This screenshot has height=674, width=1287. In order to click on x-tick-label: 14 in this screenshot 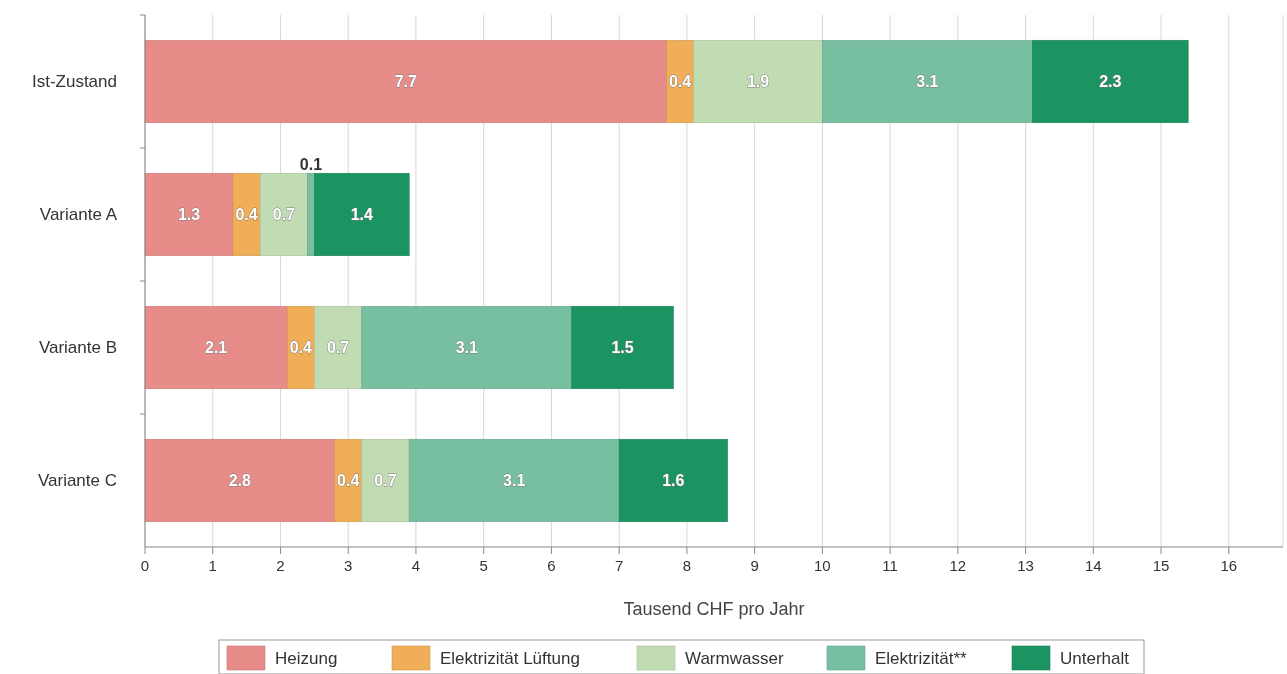, I will do `click(1093, 565)`.